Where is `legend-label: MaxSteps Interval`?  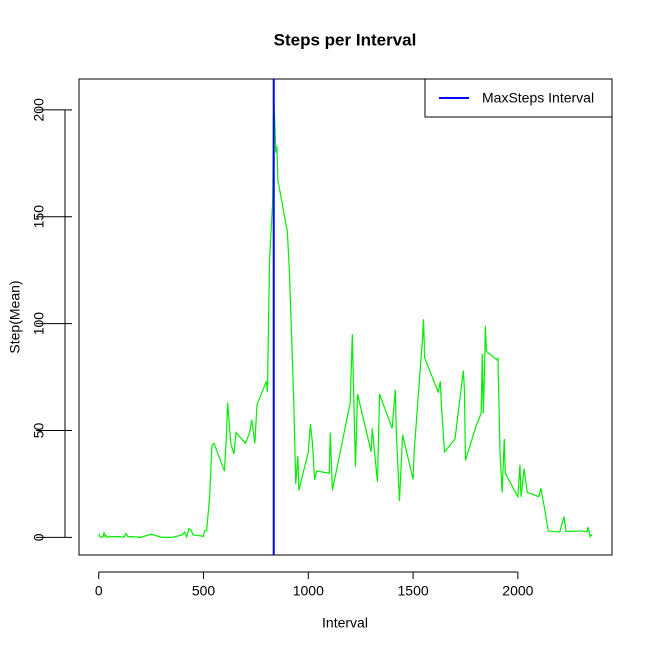 legend-label: MaxSteps Interval is located at coordinates (538, 98).